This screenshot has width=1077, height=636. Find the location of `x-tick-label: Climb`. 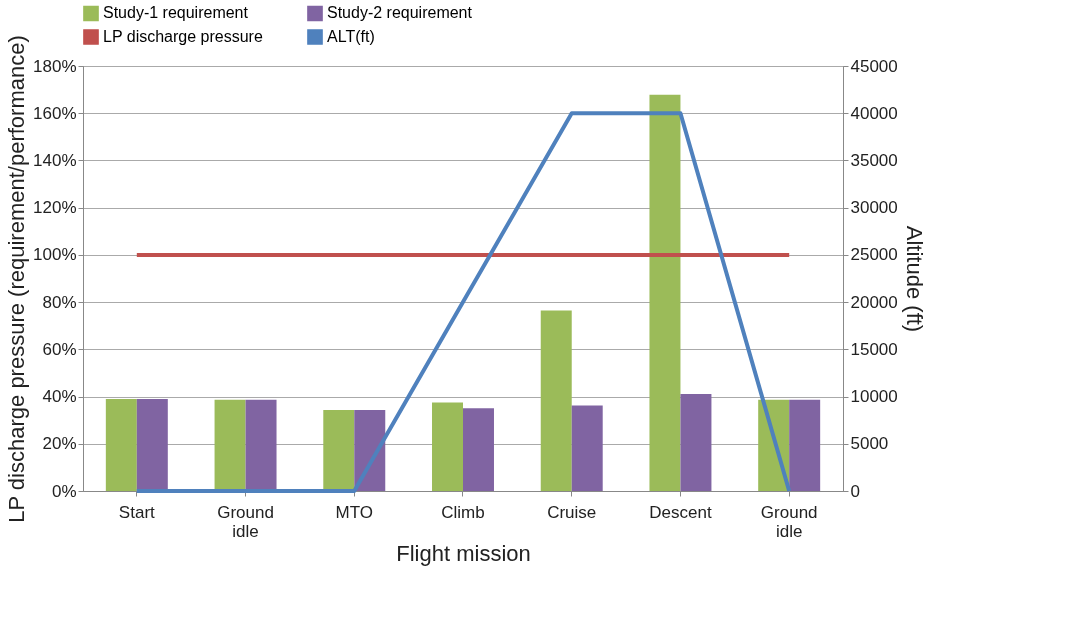

x-tick-label: Climb is located at coordinates (463, 512).